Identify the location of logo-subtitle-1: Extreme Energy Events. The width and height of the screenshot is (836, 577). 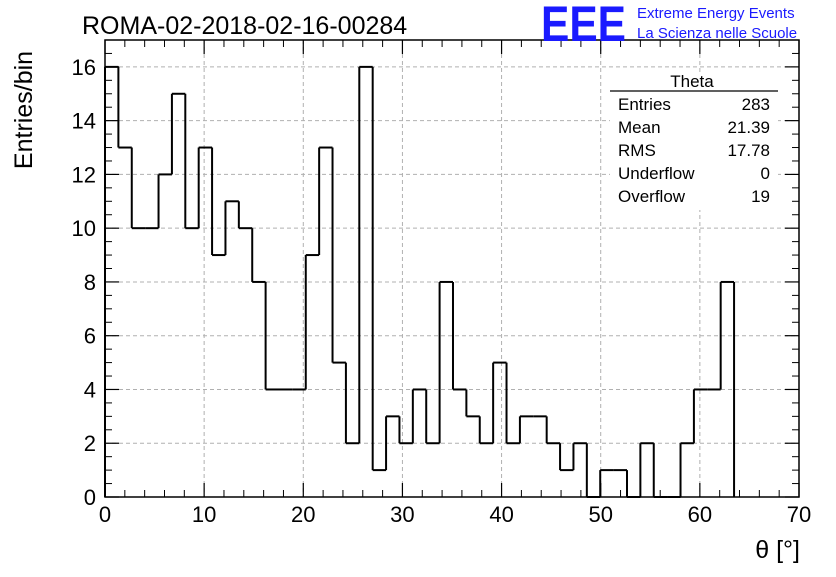
(716, 13).